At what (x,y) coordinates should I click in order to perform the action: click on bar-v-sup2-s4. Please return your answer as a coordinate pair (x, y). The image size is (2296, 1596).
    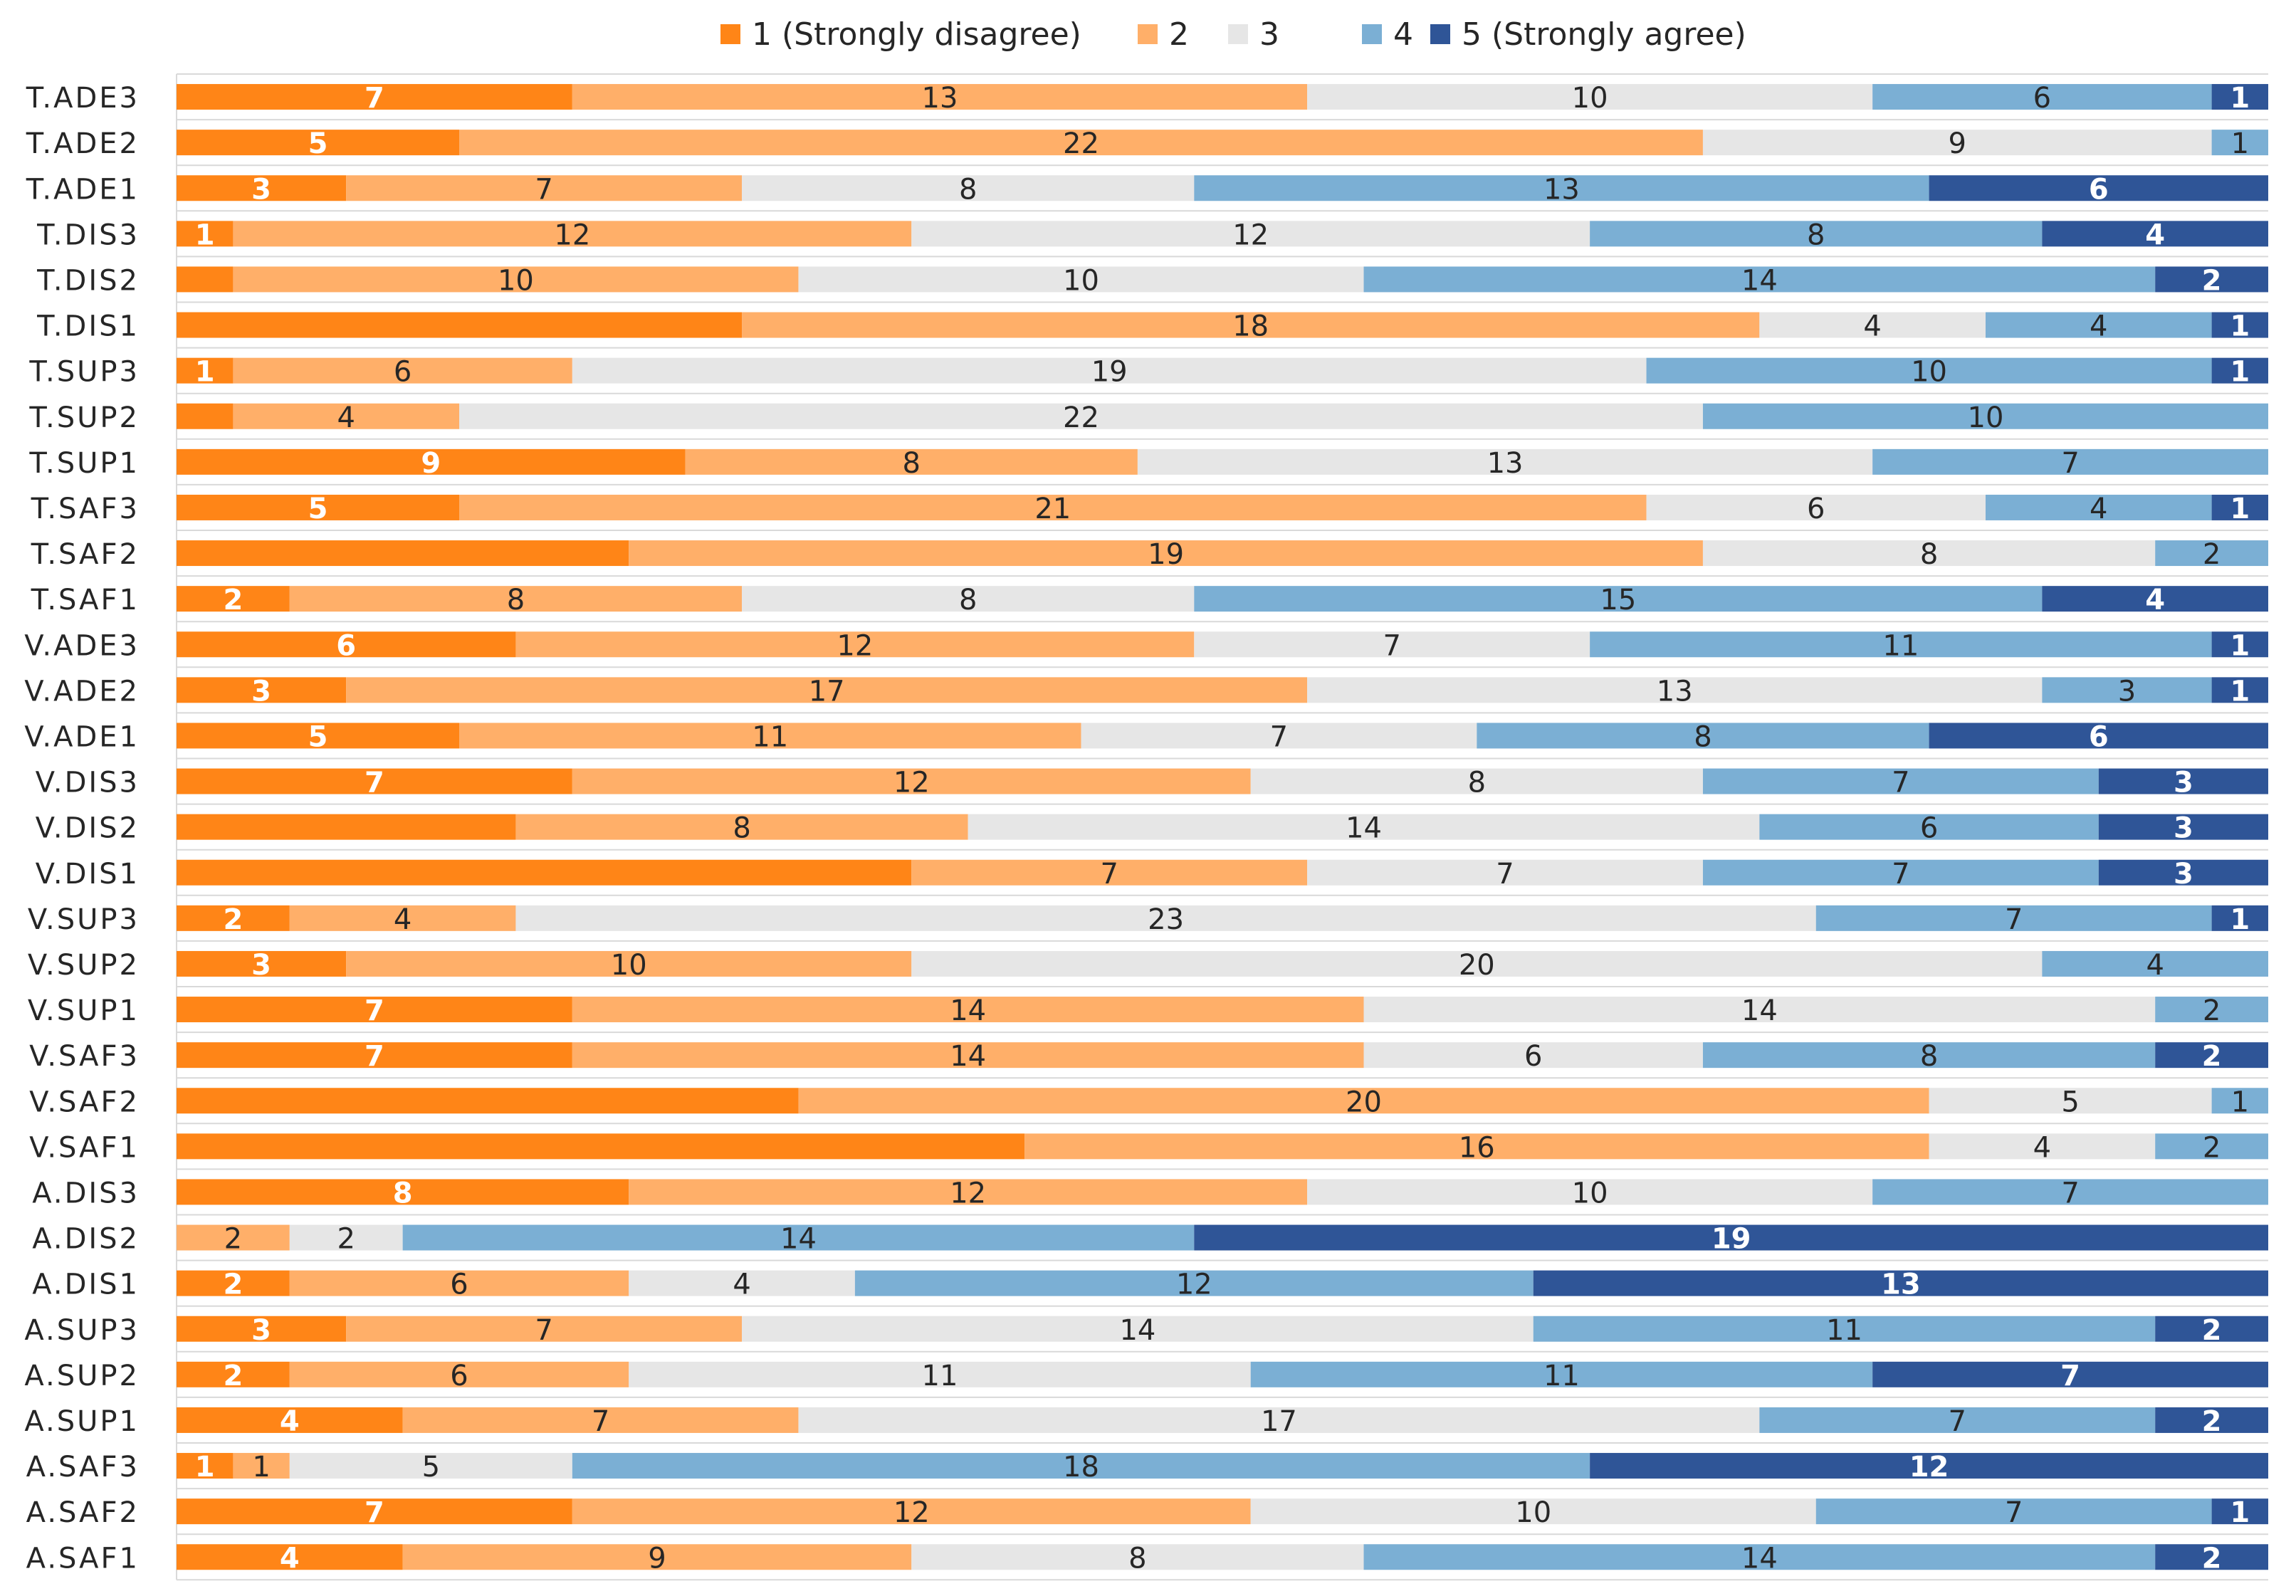
    Looking at the image, I should click on (2155, 963).